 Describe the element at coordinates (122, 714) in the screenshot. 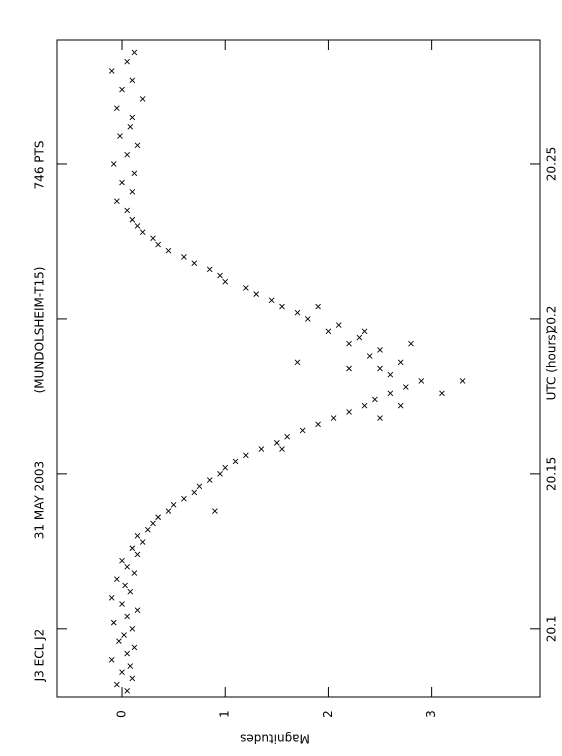

I see `y-tick-label: 0` at that location.